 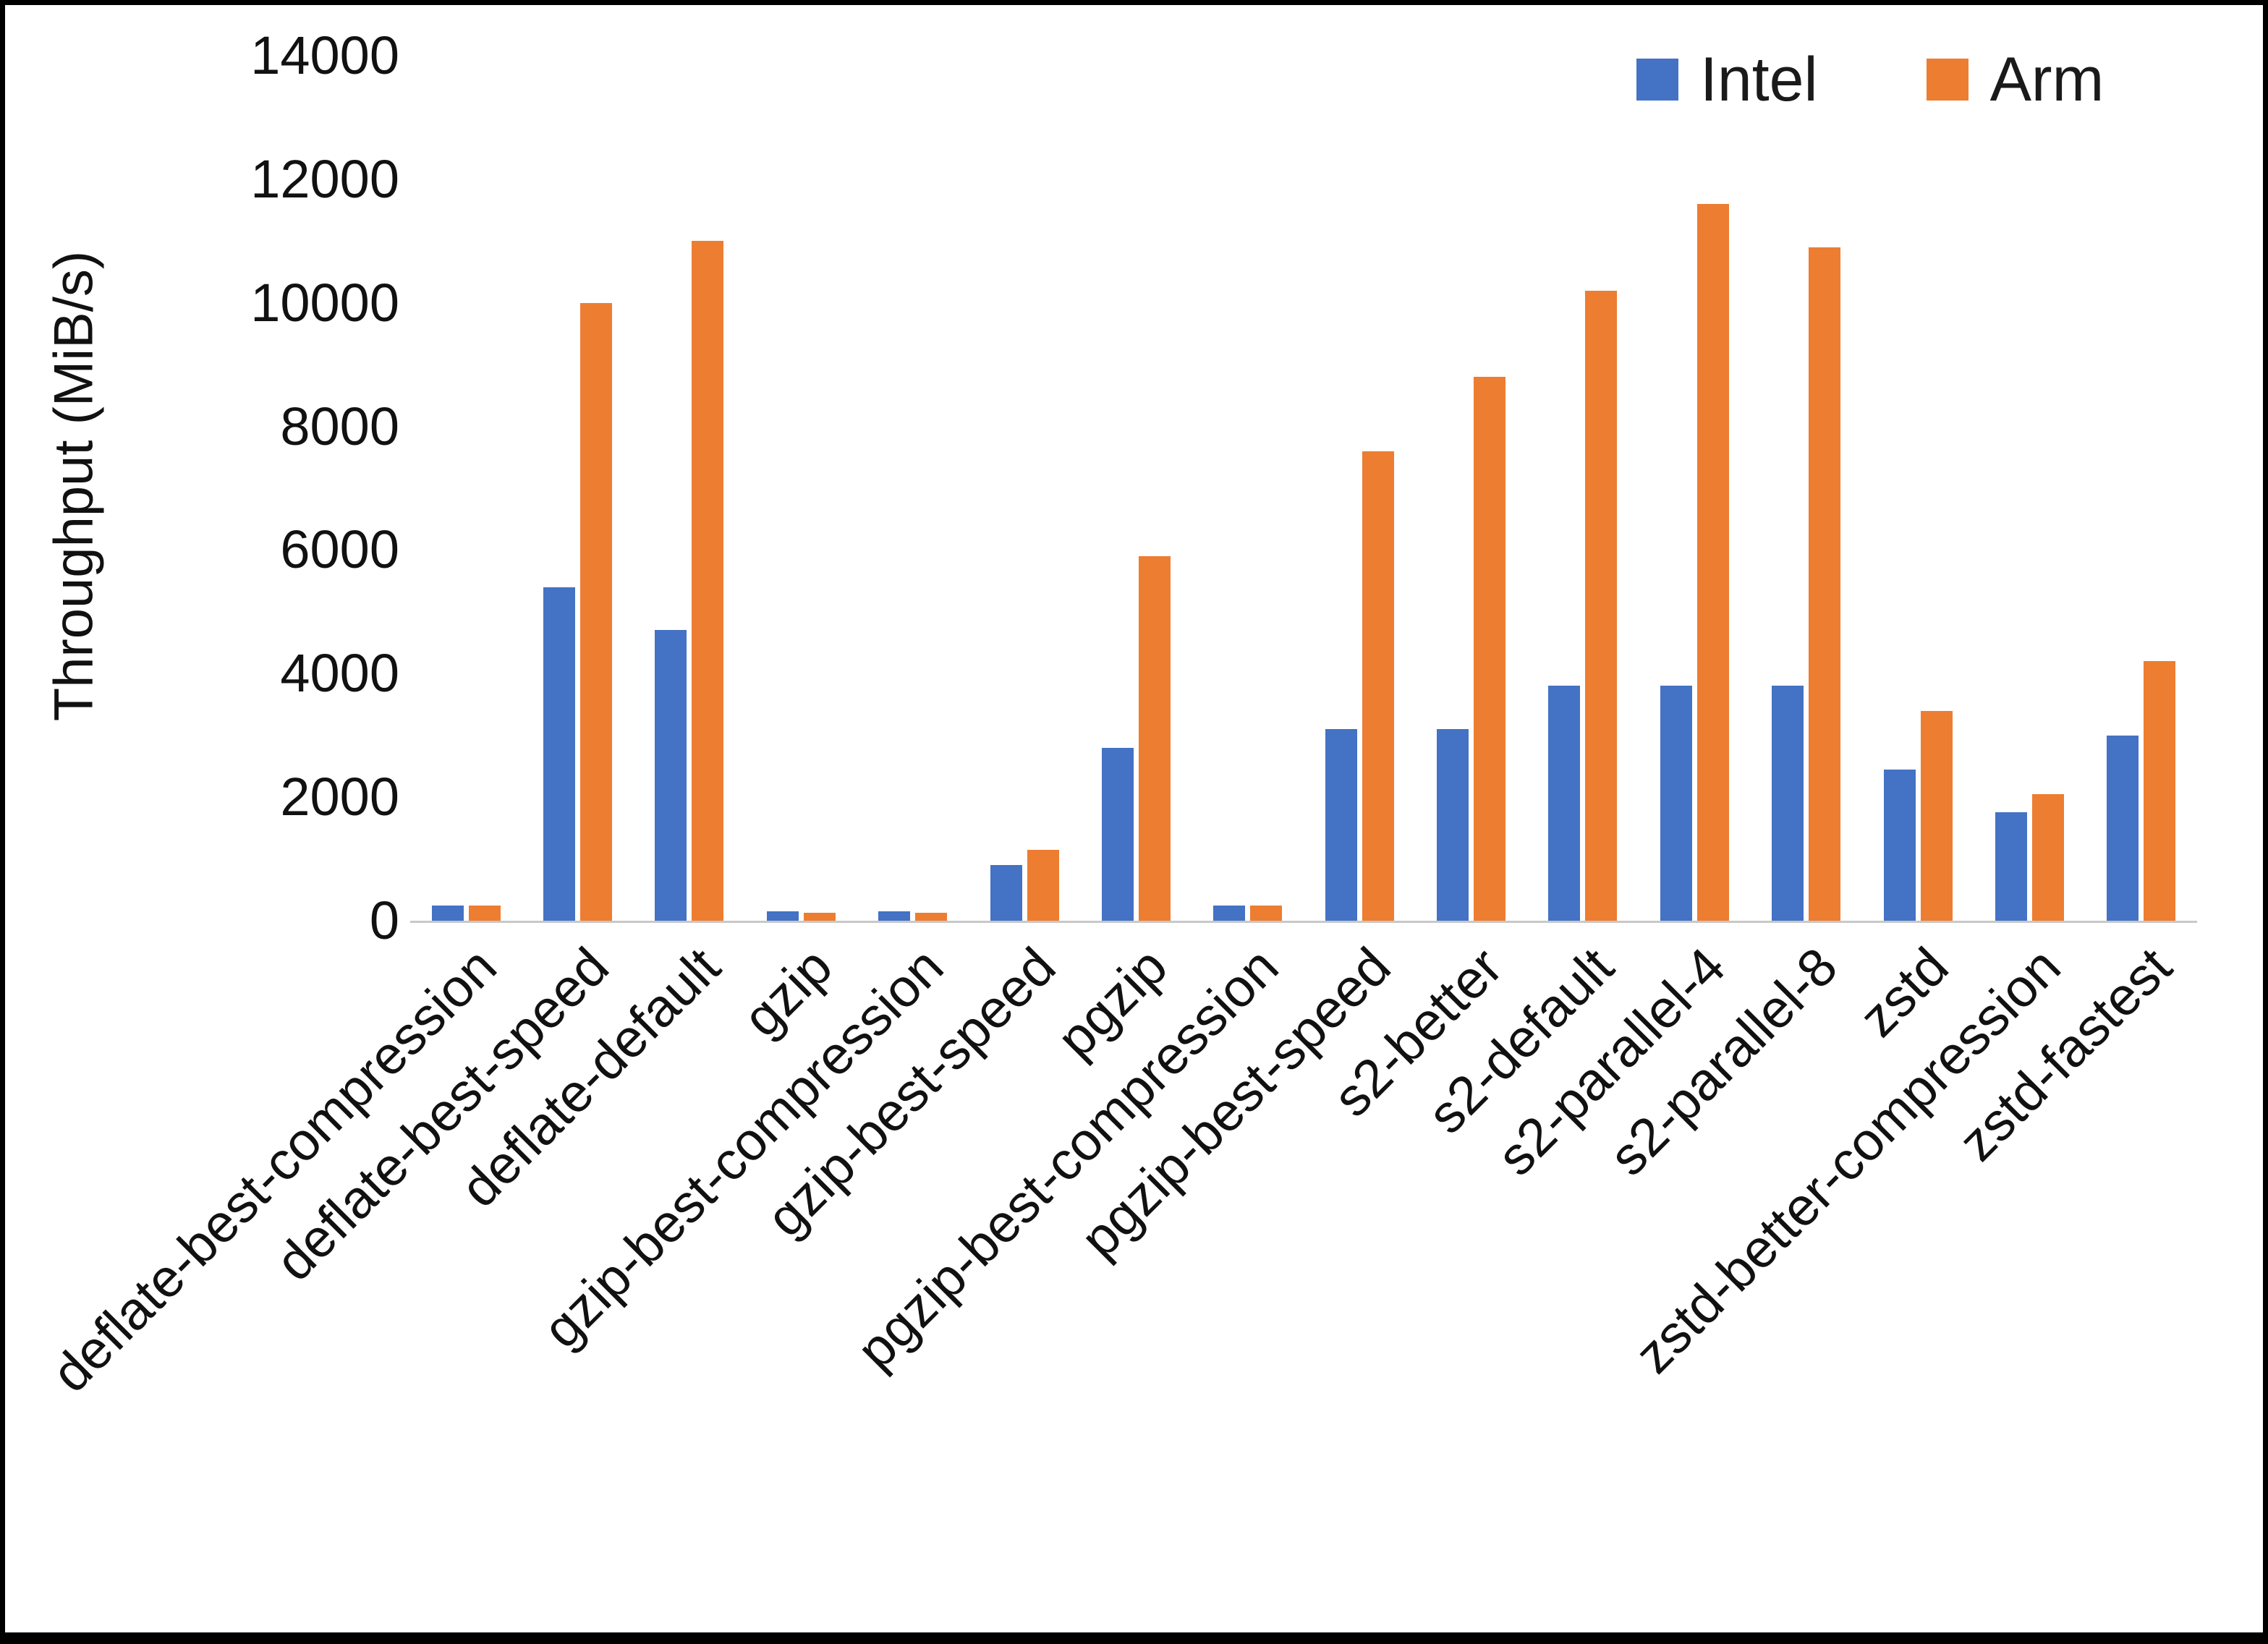 I want to click on x-tick-deflate-best-compression: deflate-best-compression, so click(x=274, y=1170).